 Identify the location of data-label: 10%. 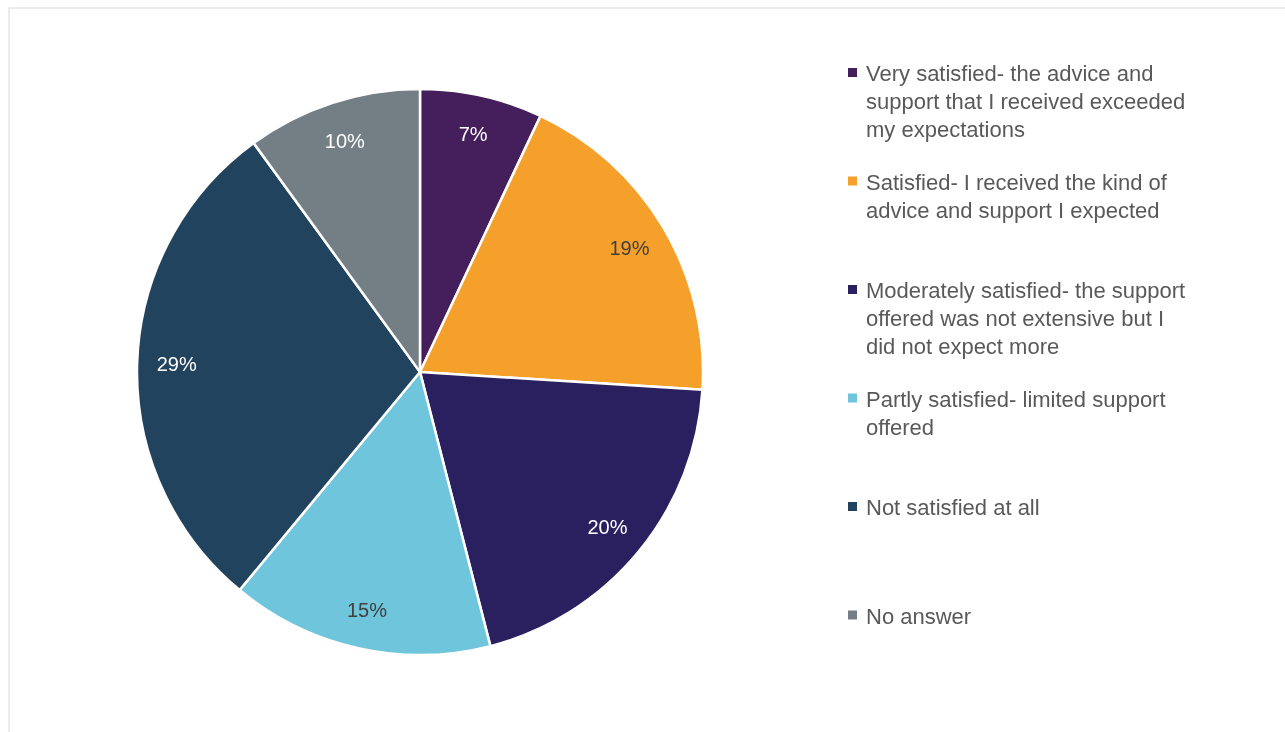
(345, 140).